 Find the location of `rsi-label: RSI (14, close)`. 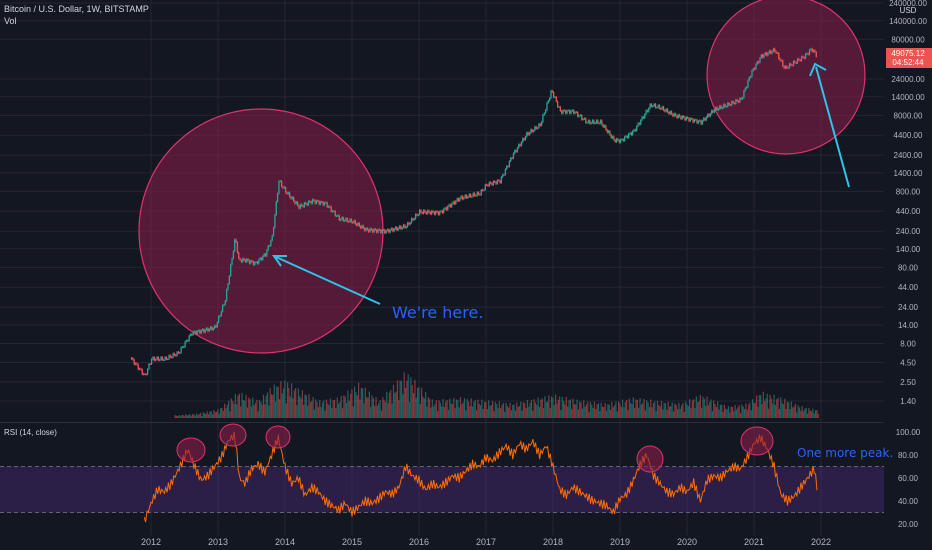

rsi-label: RSI (14, close) is located at coordinates (30, 432).